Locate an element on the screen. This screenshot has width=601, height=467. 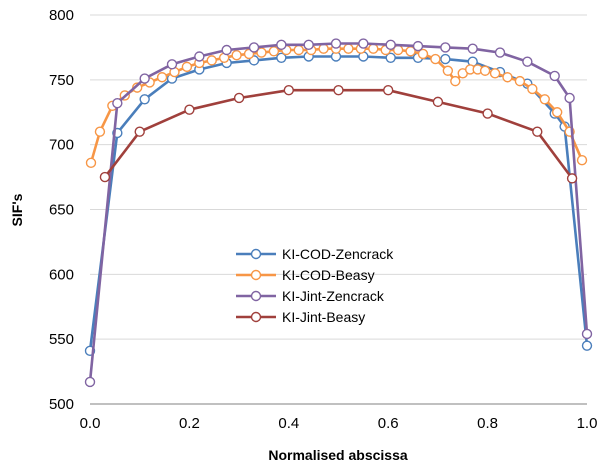
x-tick-label: 0.0 is located at coordinates (90, 423).